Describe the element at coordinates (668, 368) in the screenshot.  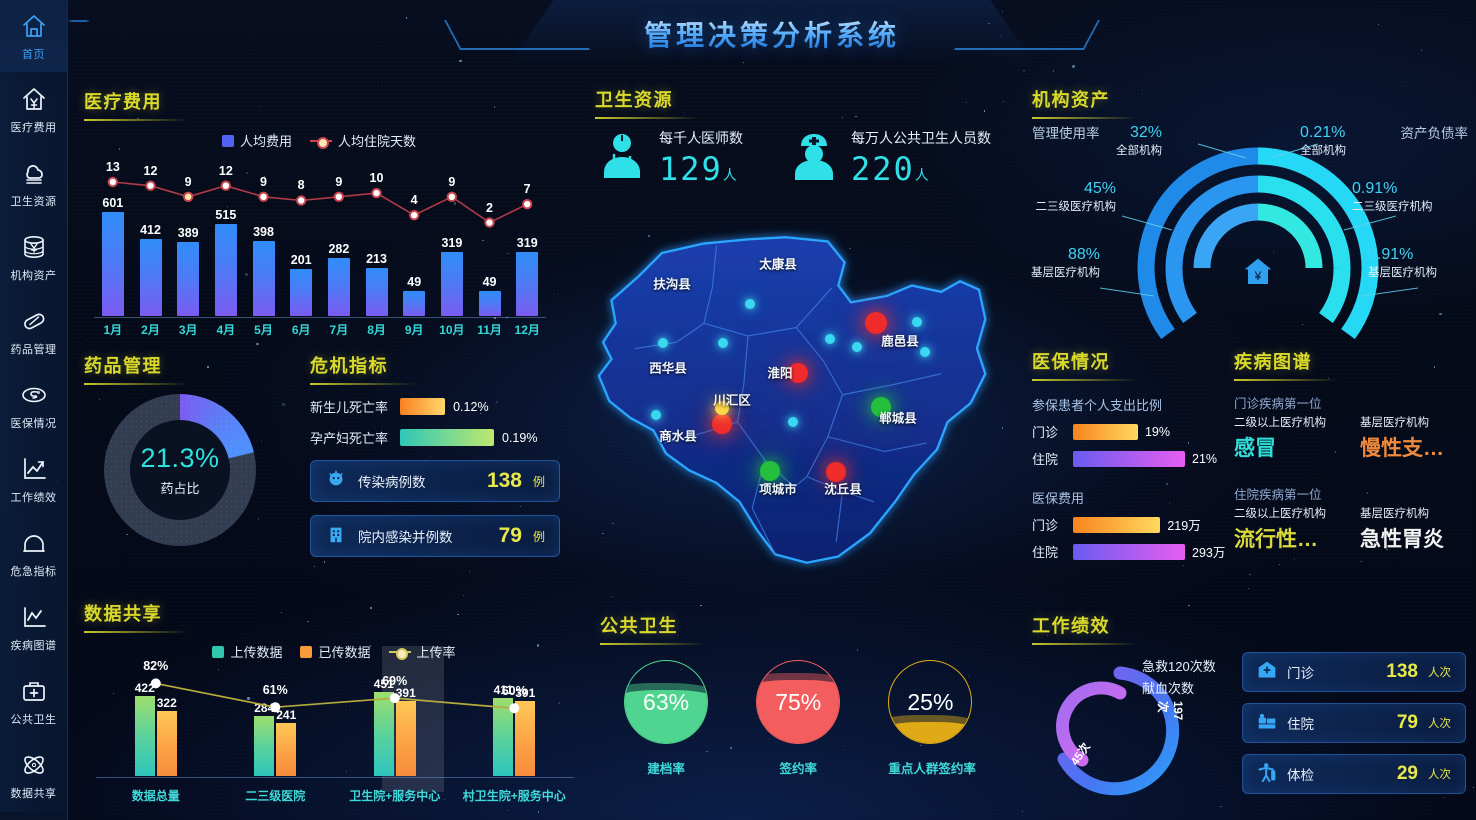
I see `map-region-label: 西华县` at that location.